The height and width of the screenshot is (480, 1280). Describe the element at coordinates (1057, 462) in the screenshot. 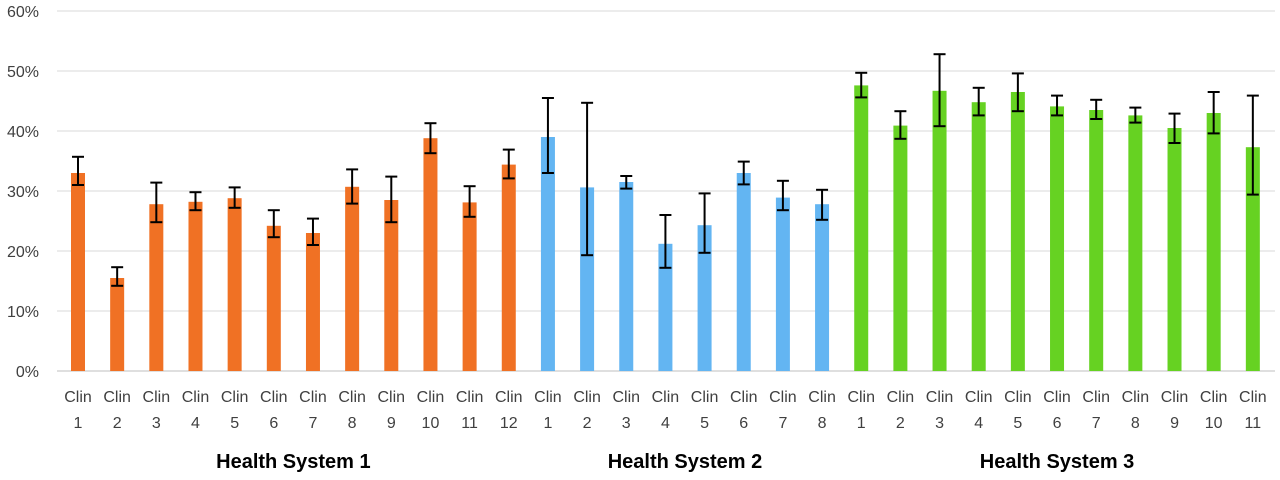

I see `group-label: Health System 3` at that location.